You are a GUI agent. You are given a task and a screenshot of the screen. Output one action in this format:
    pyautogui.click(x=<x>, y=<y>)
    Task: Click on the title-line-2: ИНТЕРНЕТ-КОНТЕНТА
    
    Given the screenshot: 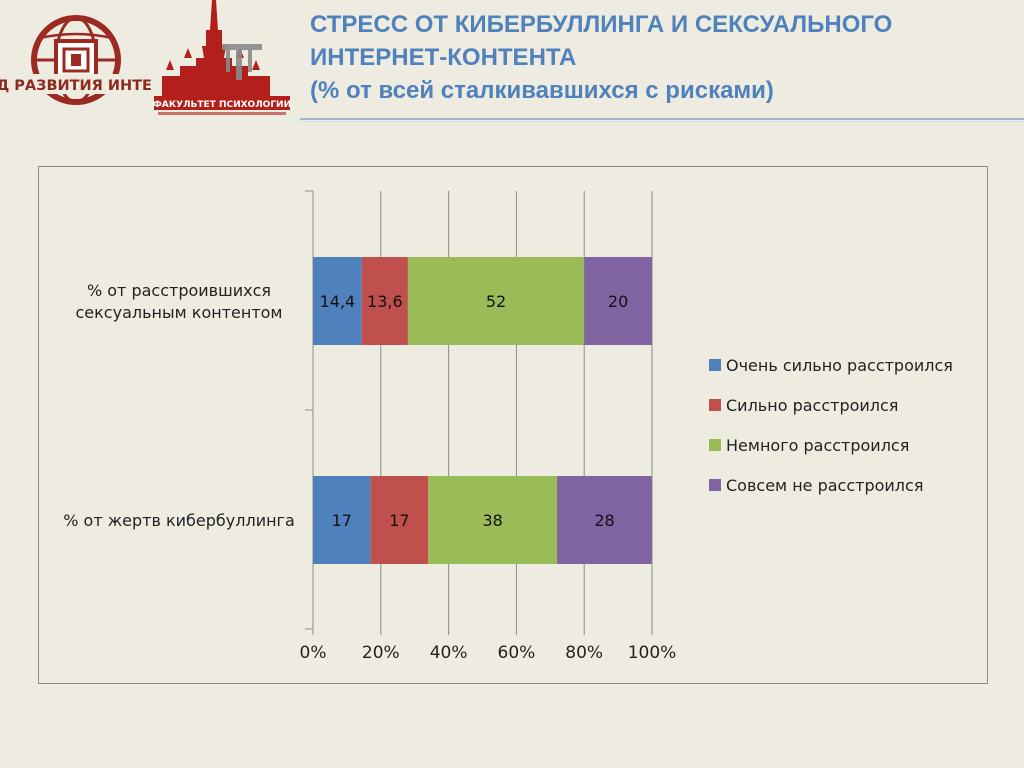 What is the action you would take?
    pyautogui.click(x=443, y=57)
    